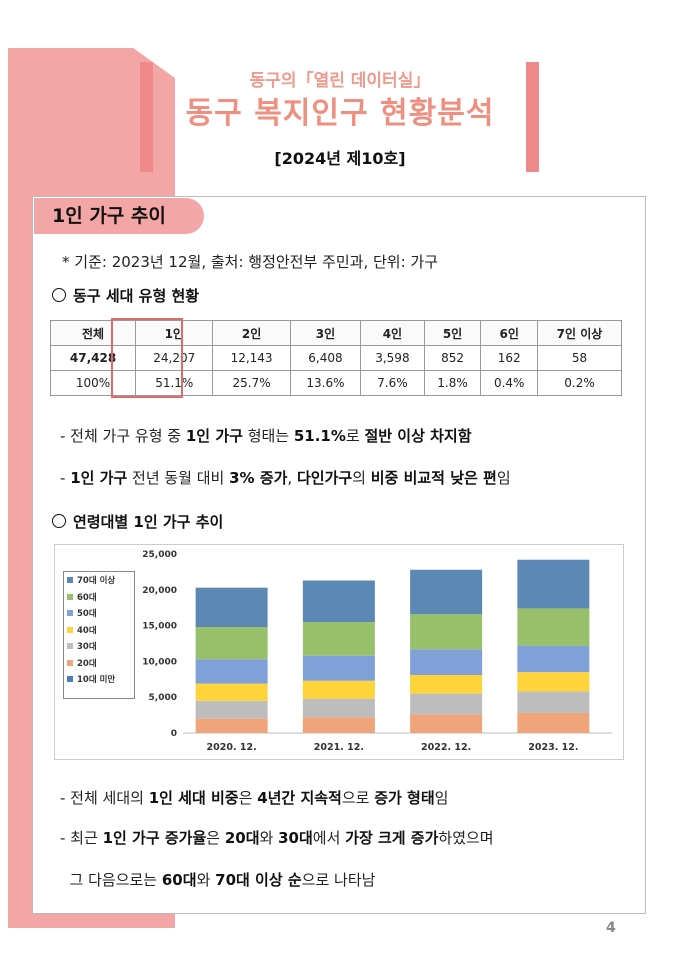 The height and width of the screenshot is (972, 677). Describe the element at coordinates (250, 262) in the screenshot. I see `data-source-note: * 기준: 2023년 12월, 출처: 행정안전부 주민과, 단위: 가구` at that location.